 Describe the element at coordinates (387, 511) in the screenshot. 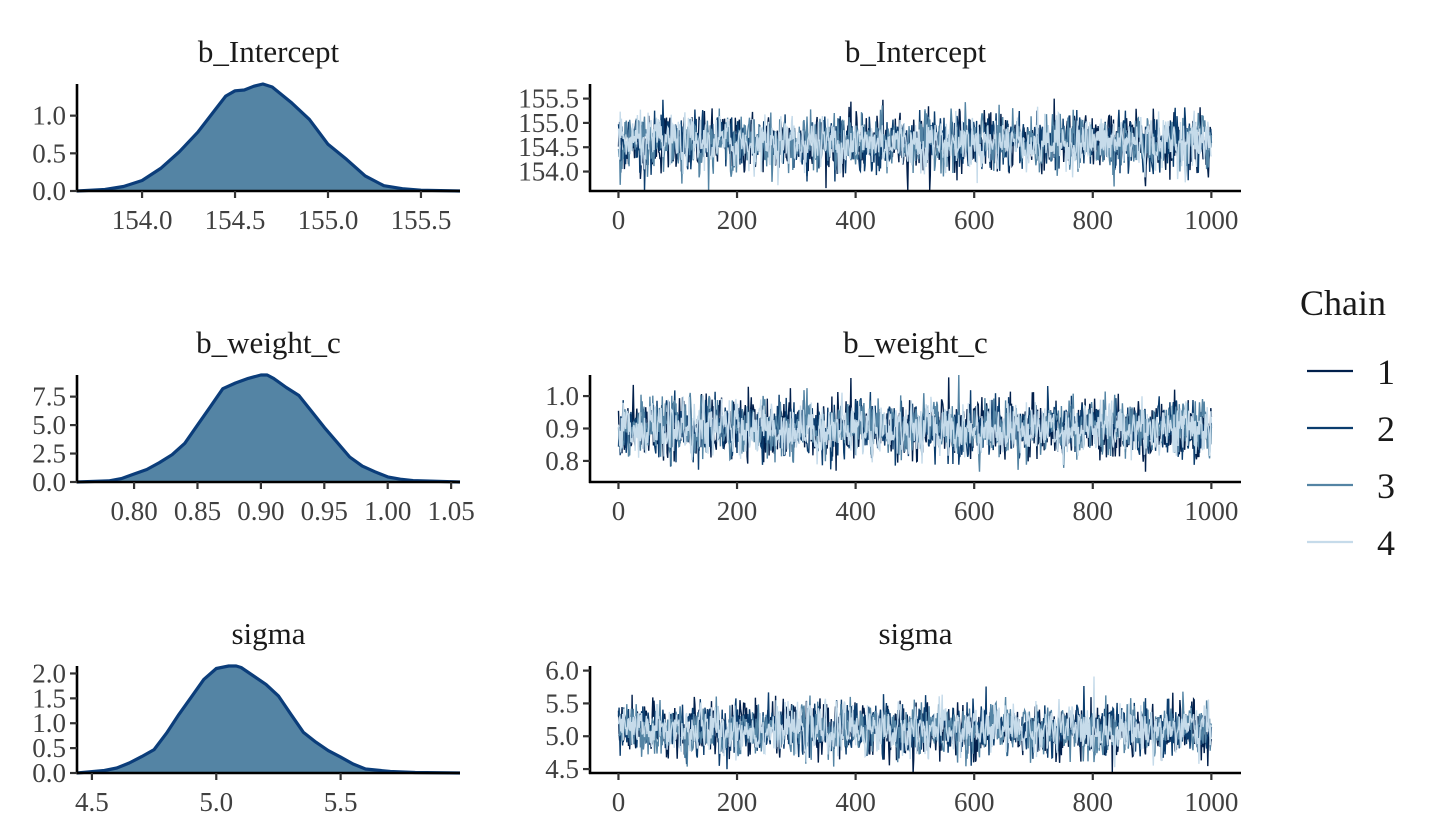

I see `x-tick-label: 1.00` at that location.